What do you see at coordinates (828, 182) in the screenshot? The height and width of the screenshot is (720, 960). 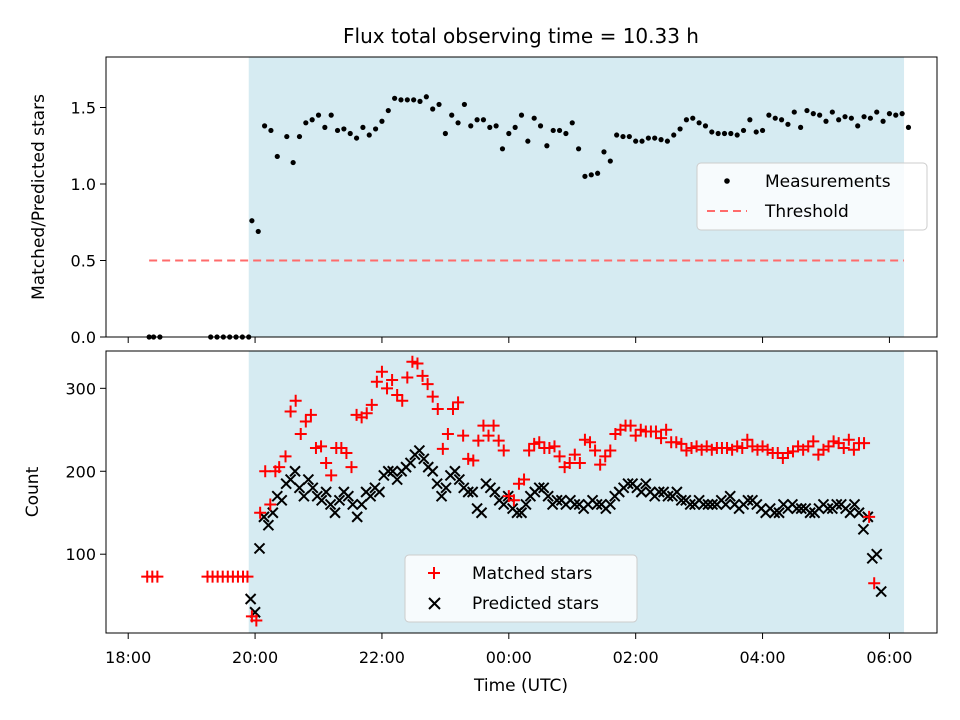 I see `legend-measurements-label: Measurements` at bounding box center [828, 182].